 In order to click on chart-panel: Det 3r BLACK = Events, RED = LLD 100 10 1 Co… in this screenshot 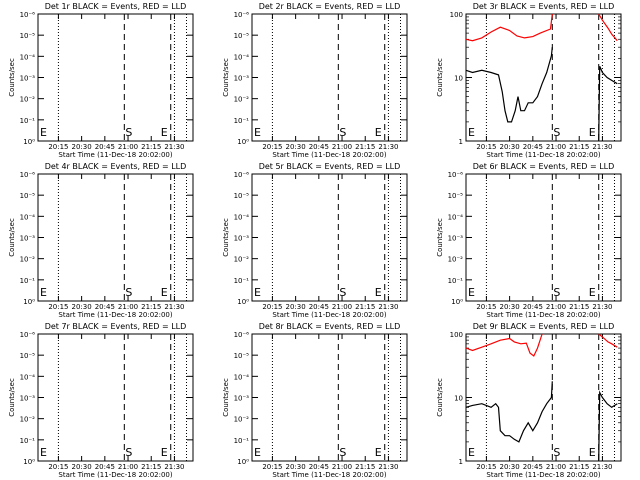, I will do `click(529, 80)`.